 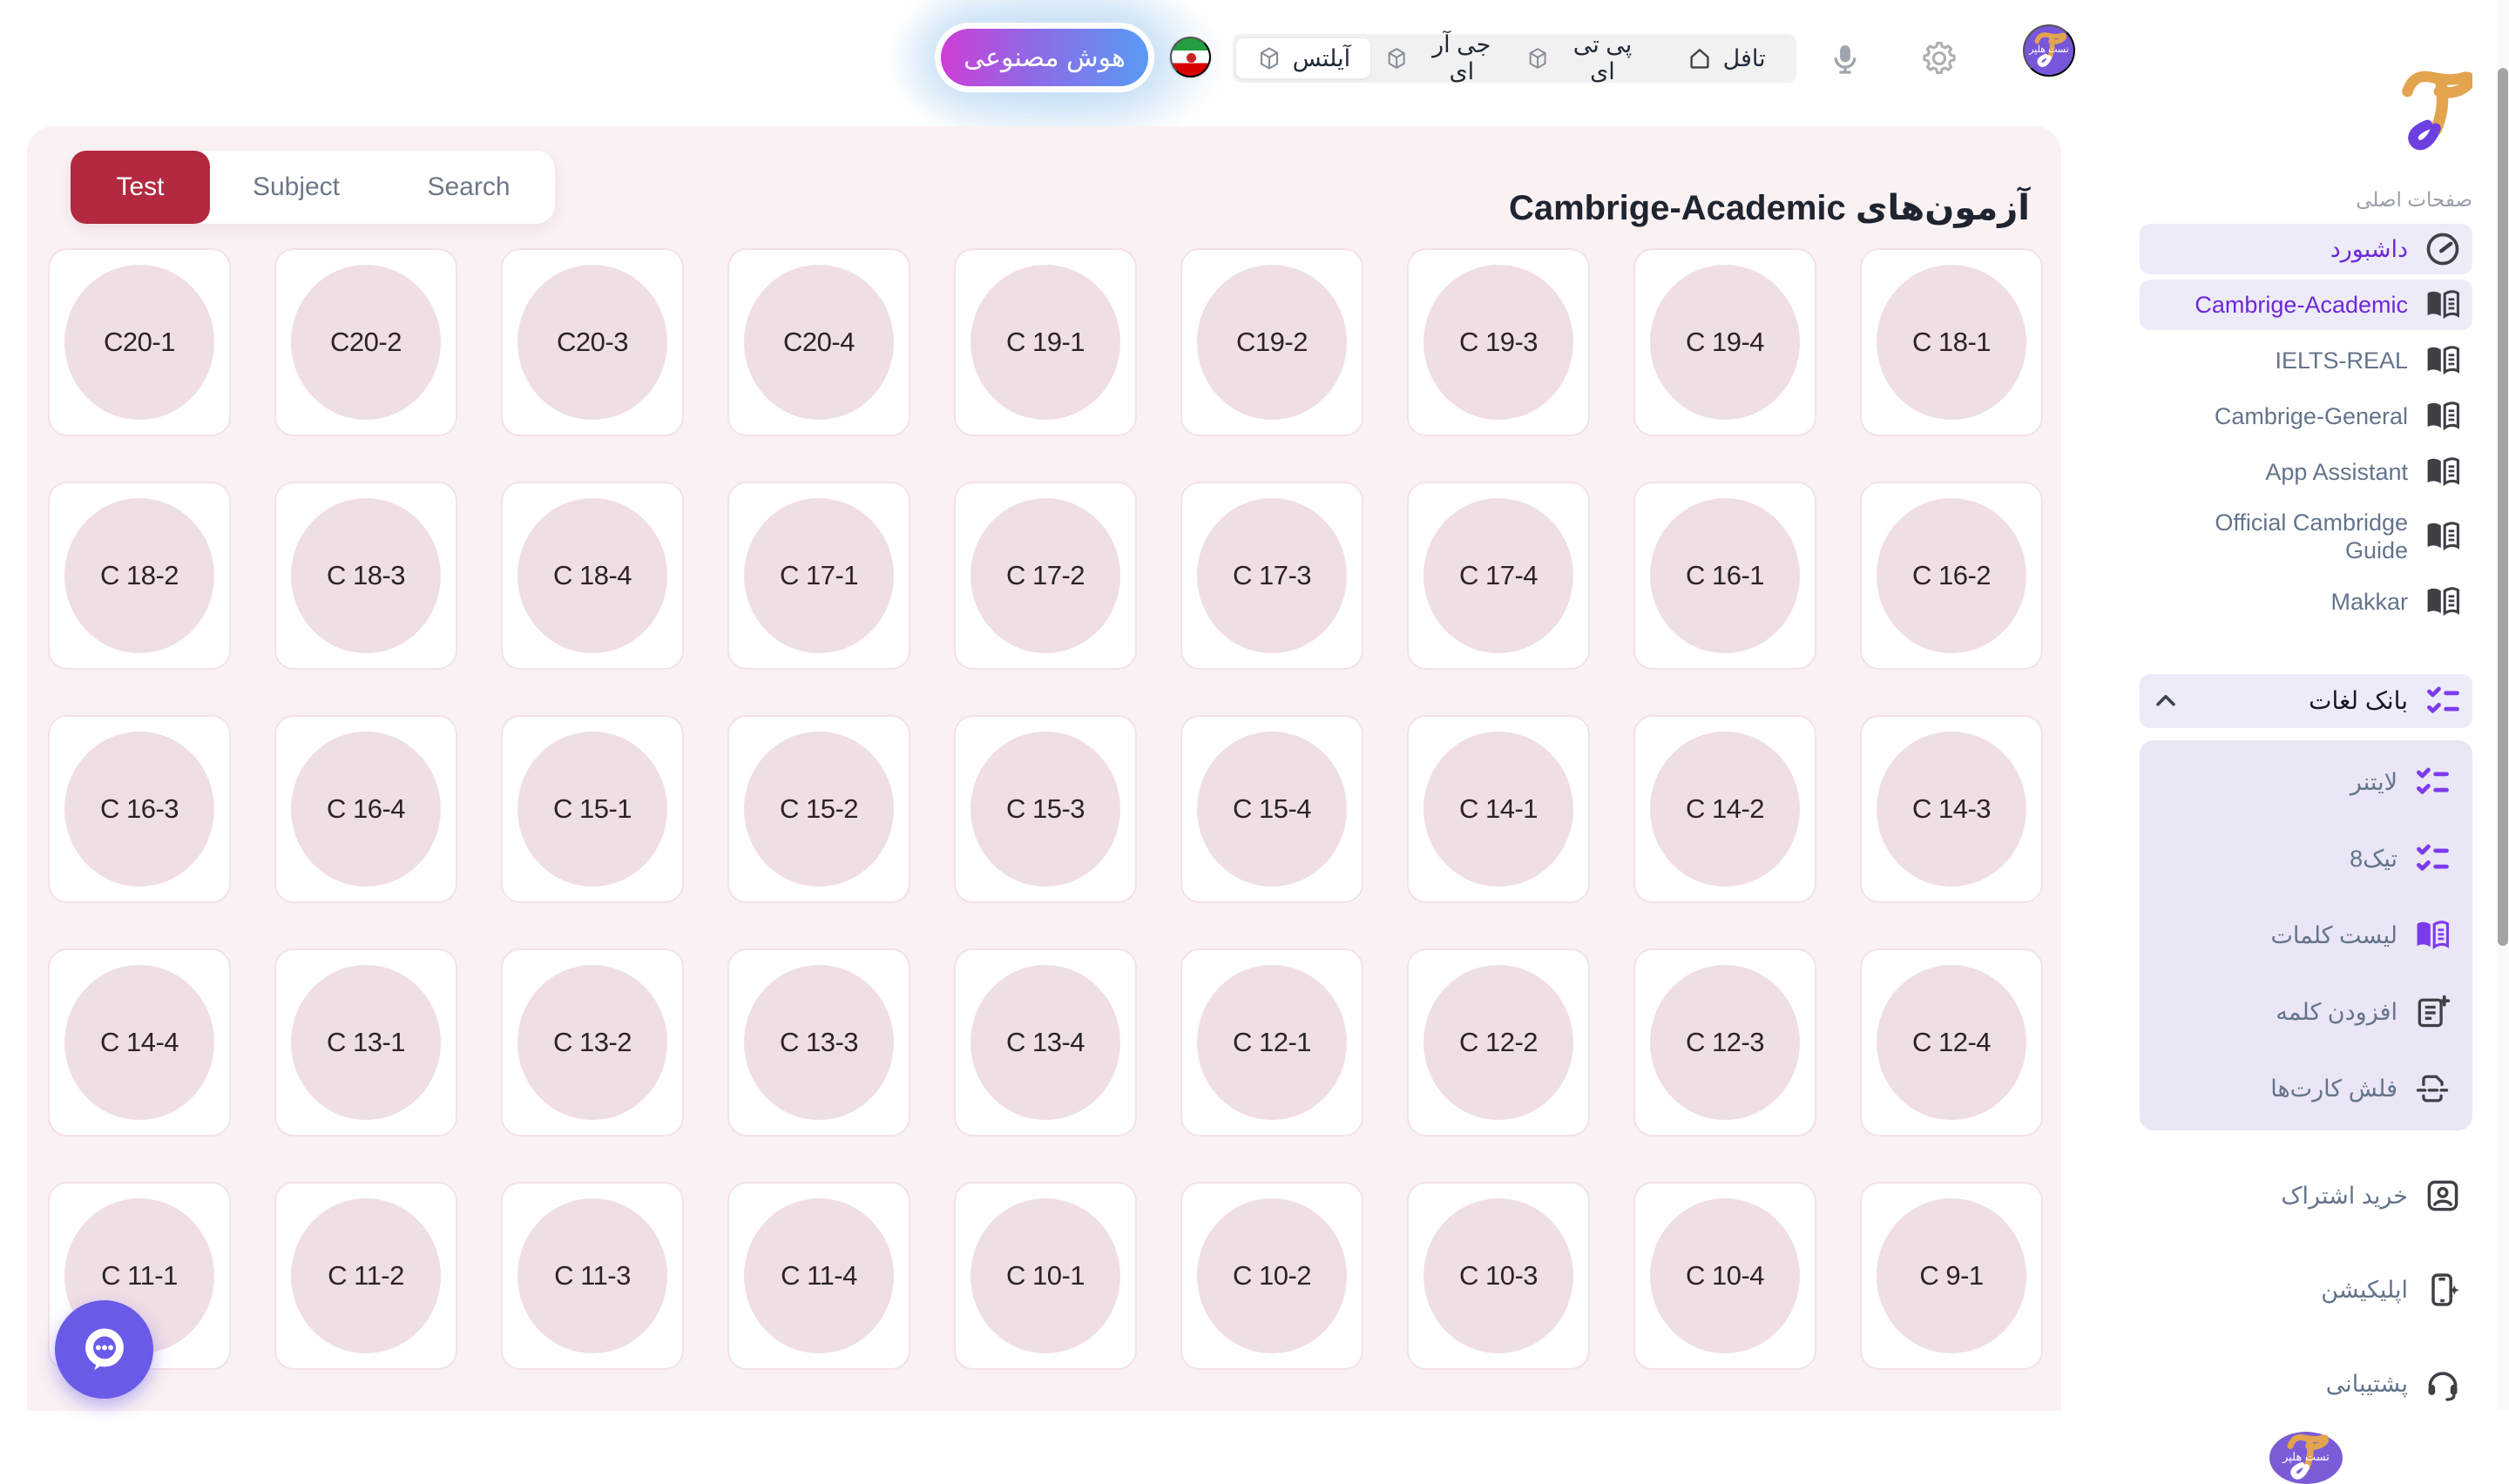 What do you see at coordinates (1951, 809) in the screenshot?
I see `test-card: C 14-3` at bounding box center [1951, 809].